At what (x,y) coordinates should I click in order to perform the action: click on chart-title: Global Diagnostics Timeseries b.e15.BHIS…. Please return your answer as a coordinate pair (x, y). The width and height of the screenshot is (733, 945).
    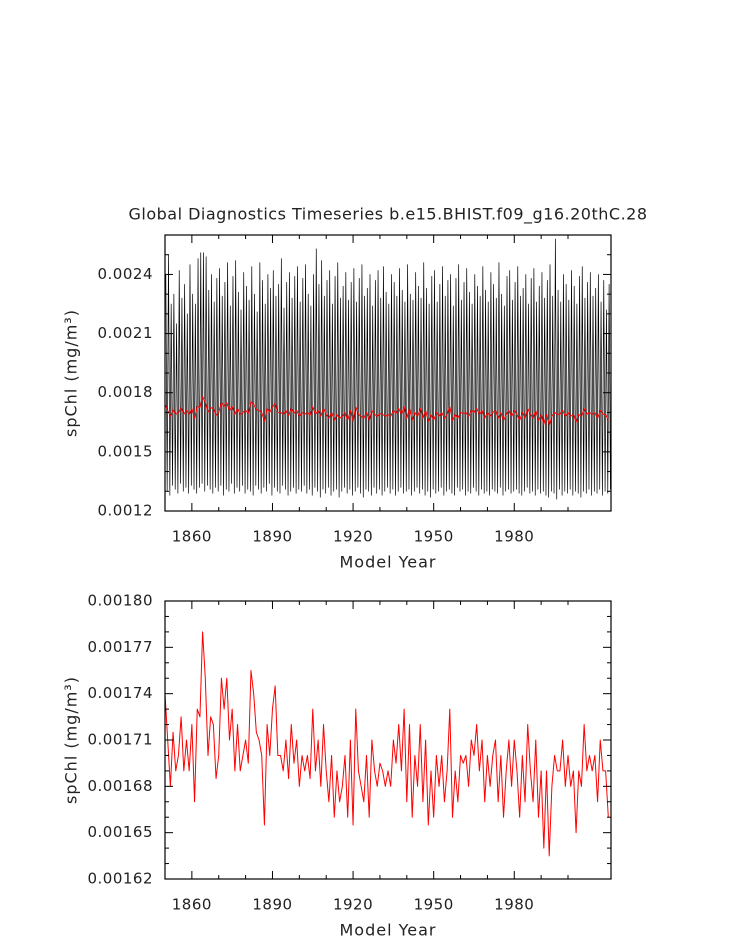
    Looking at the image, I should click on (387, 215).